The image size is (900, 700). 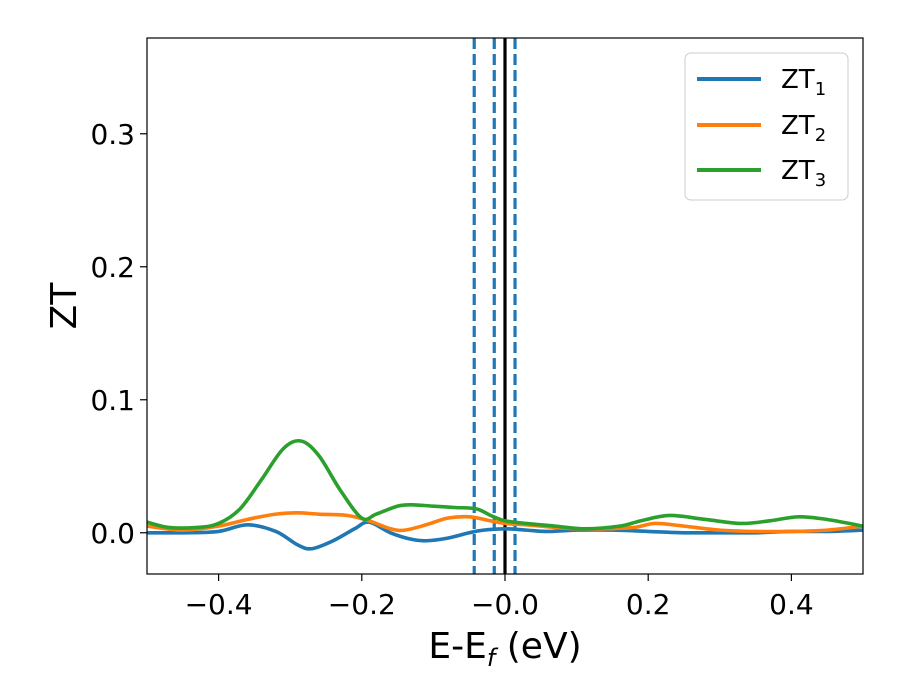 I want to click on legend-box, so click(x=766, y=126).